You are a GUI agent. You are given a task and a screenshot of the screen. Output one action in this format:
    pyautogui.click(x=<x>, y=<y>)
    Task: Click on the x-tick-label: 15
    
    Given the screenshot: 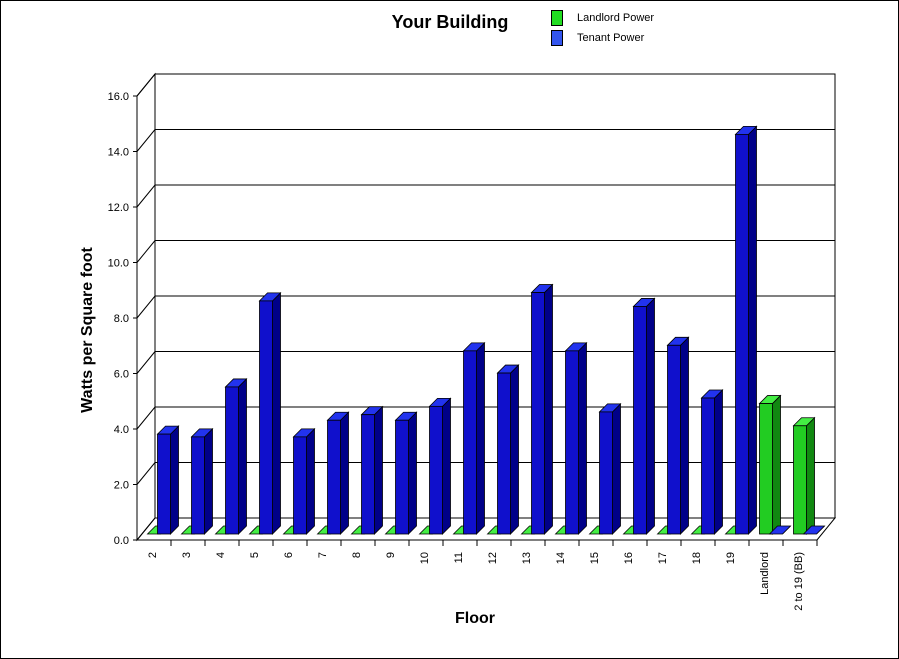 What is the action you would take?
    pyautogui.click(x=595, y=558)
    